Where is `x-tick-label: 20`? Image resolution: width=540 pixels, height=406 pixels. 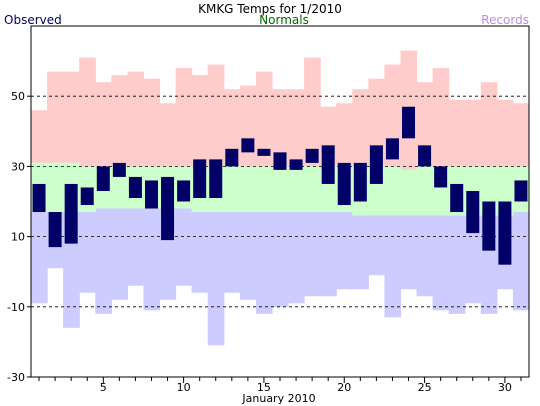
x-tick-label: 20 is located at coordinates (344, 387).